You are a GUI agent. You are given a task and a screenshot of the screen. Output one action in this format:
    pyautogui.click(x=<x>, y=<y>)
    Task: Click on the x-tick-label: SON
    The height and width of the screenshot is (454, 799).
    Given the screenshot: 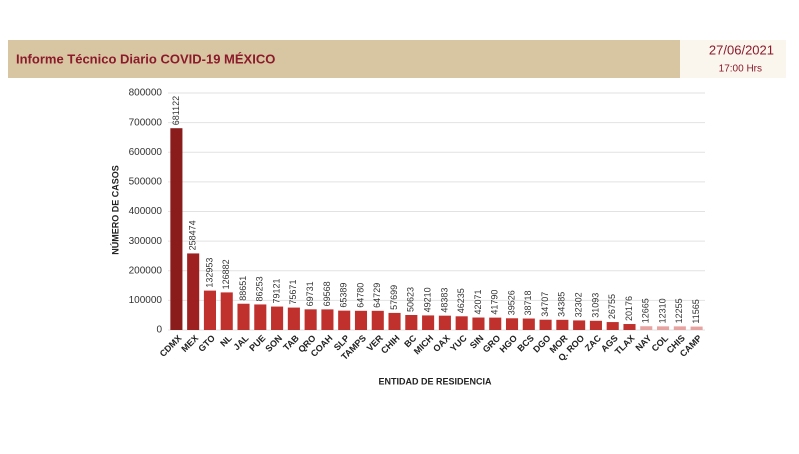 What is the action you would take?
    pyautogui.click(x=273, y=343)
    